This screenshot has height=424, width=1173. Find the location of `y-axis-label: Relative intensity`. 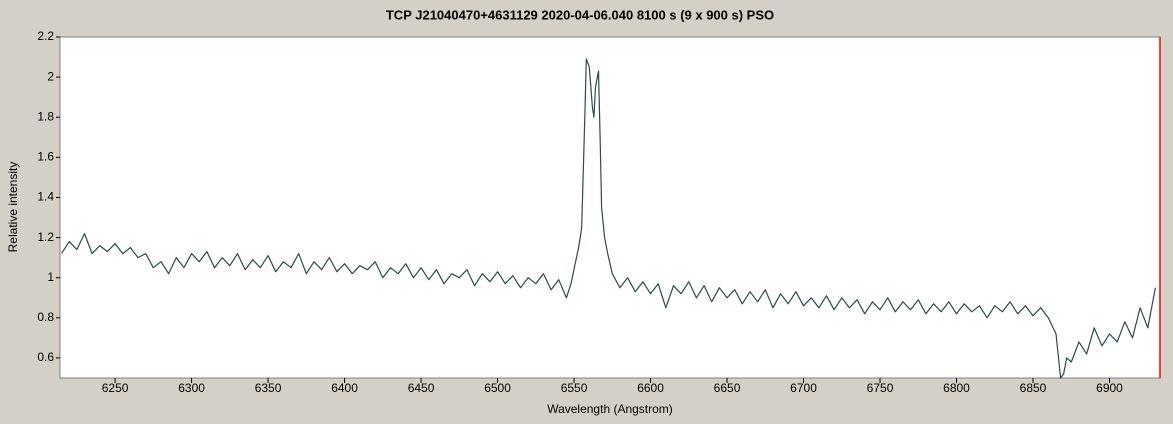

y-axis-label: Relative intensity is located at coordinates (13, 207).